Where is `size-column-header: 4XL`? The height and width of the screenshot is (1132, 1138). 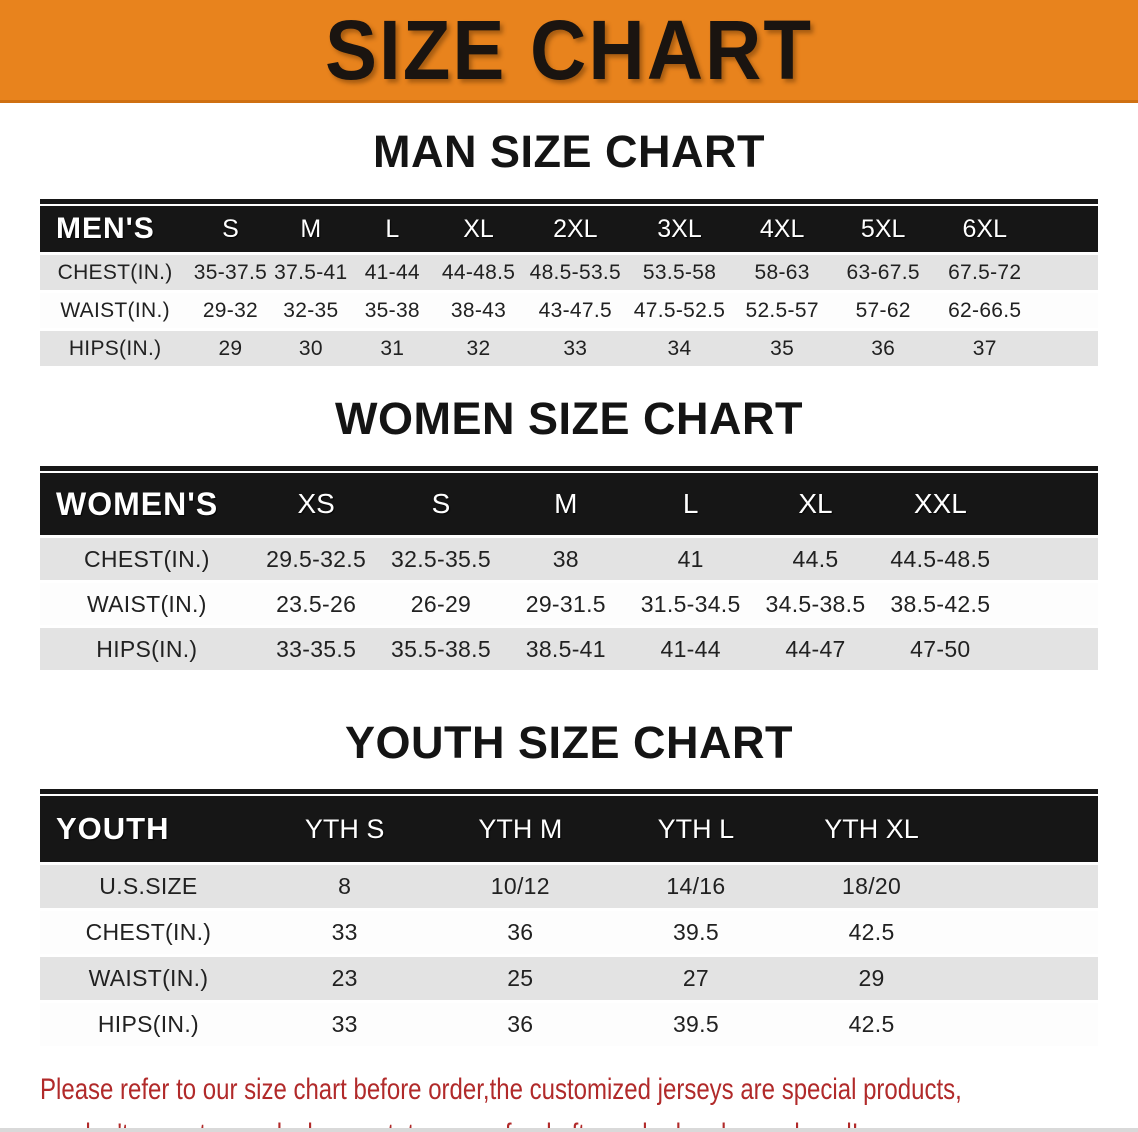
size-column-header: 4XL is located at coordinates (782, 230).